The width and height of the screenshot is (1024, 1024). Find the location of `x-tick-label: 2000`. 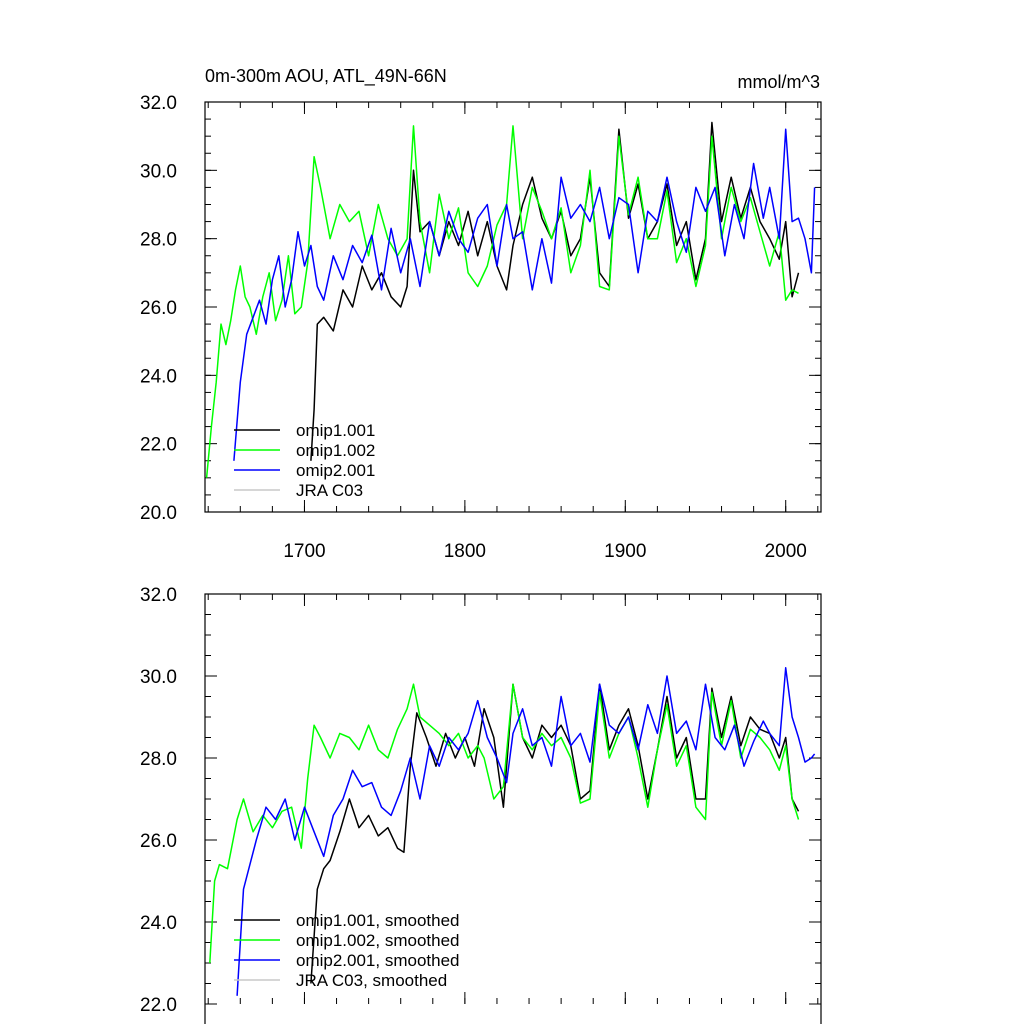

x-tick-label: 2000 is located at coordinates (786, 551).